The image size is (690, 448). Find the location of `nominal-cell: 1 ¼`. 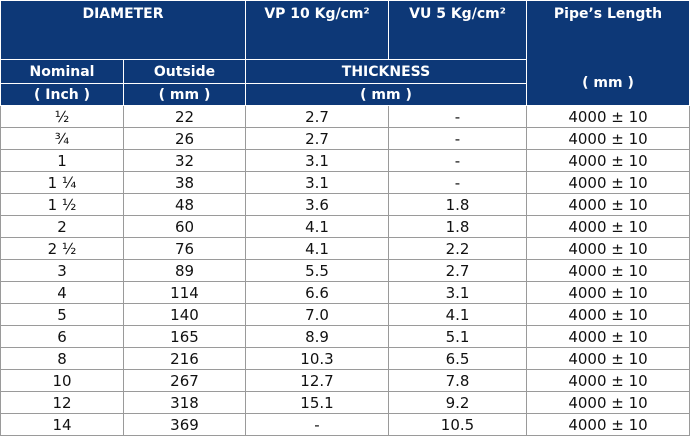

nominal-cell: 1 ¼ is located at coordinates (62, 182).